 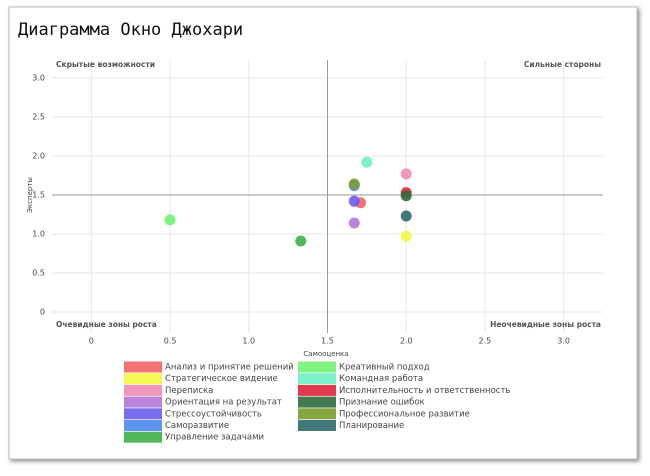 I want to click on legend-label: Исполнительность и ответственность, so click(x=424, y=391).